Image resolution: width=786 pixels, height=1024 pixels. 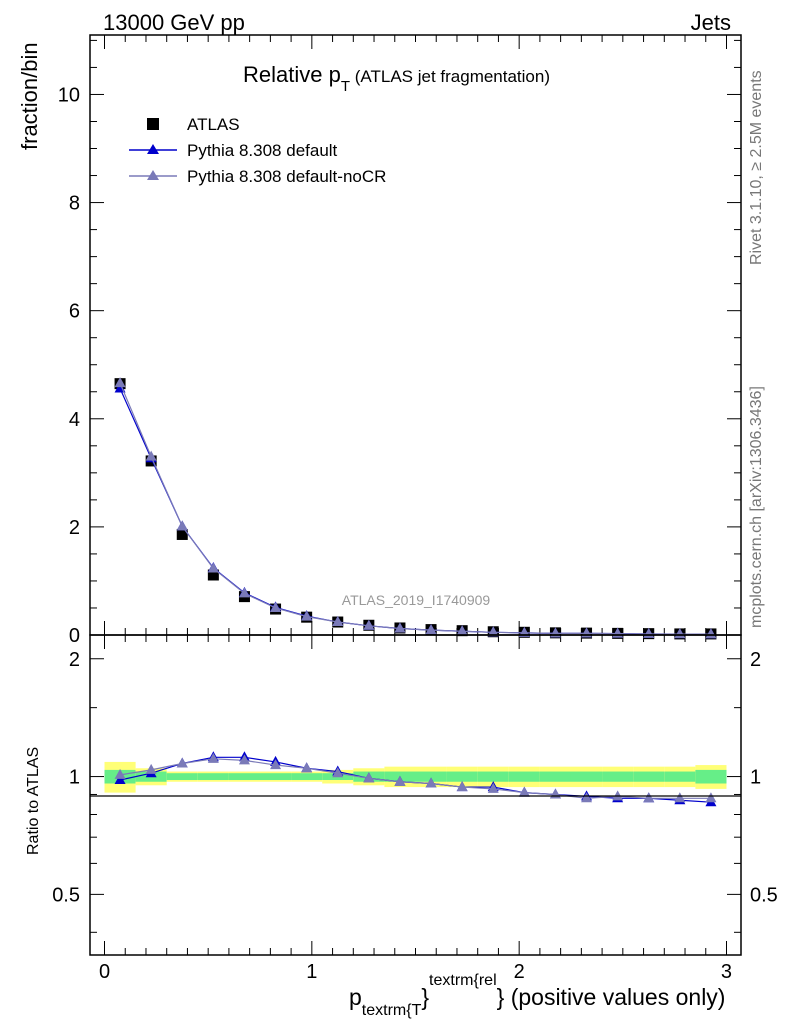 What do you see at coordinates (33, 801) in the screenshot?
I see `ratio-ylabel: Ratio to ATLAS` at bounding box center [33, 801].